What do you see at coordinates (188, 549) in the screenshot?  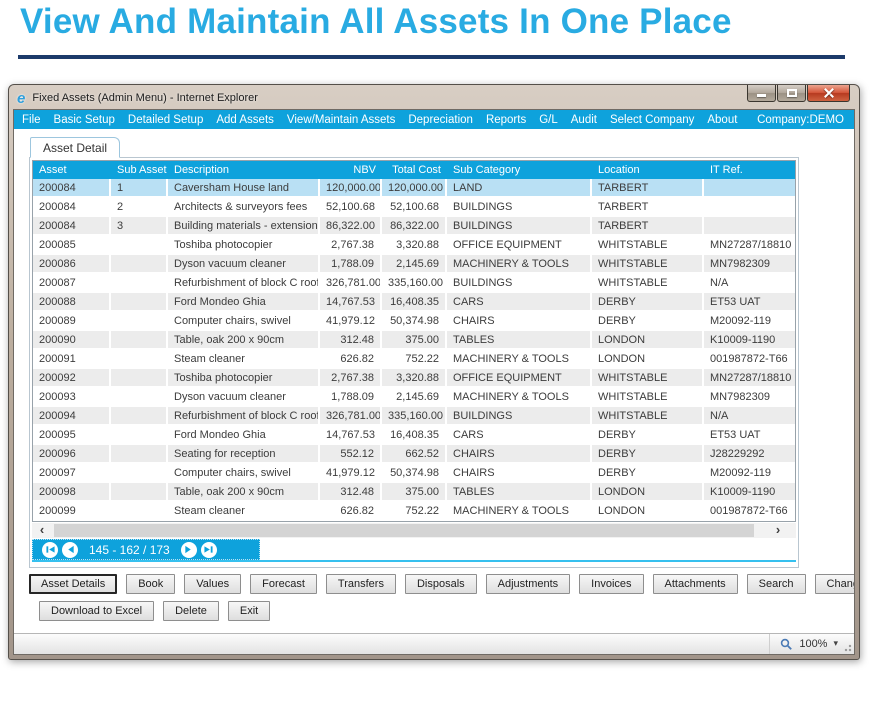 I see `pager-next-button` at bounding box center [188, 549].